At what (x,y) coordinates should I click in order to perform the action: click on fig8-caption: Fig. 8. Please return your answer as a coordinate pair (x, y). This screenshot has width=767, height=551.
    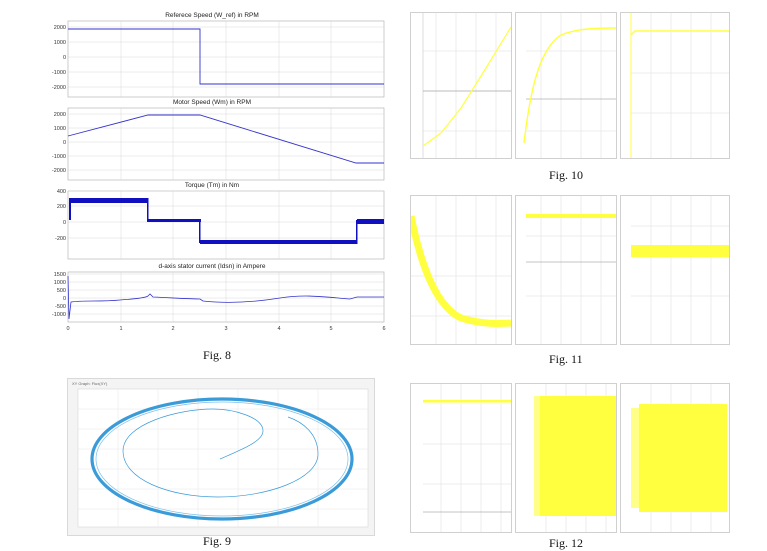
    Looking at the image, I should click on (217, 355).